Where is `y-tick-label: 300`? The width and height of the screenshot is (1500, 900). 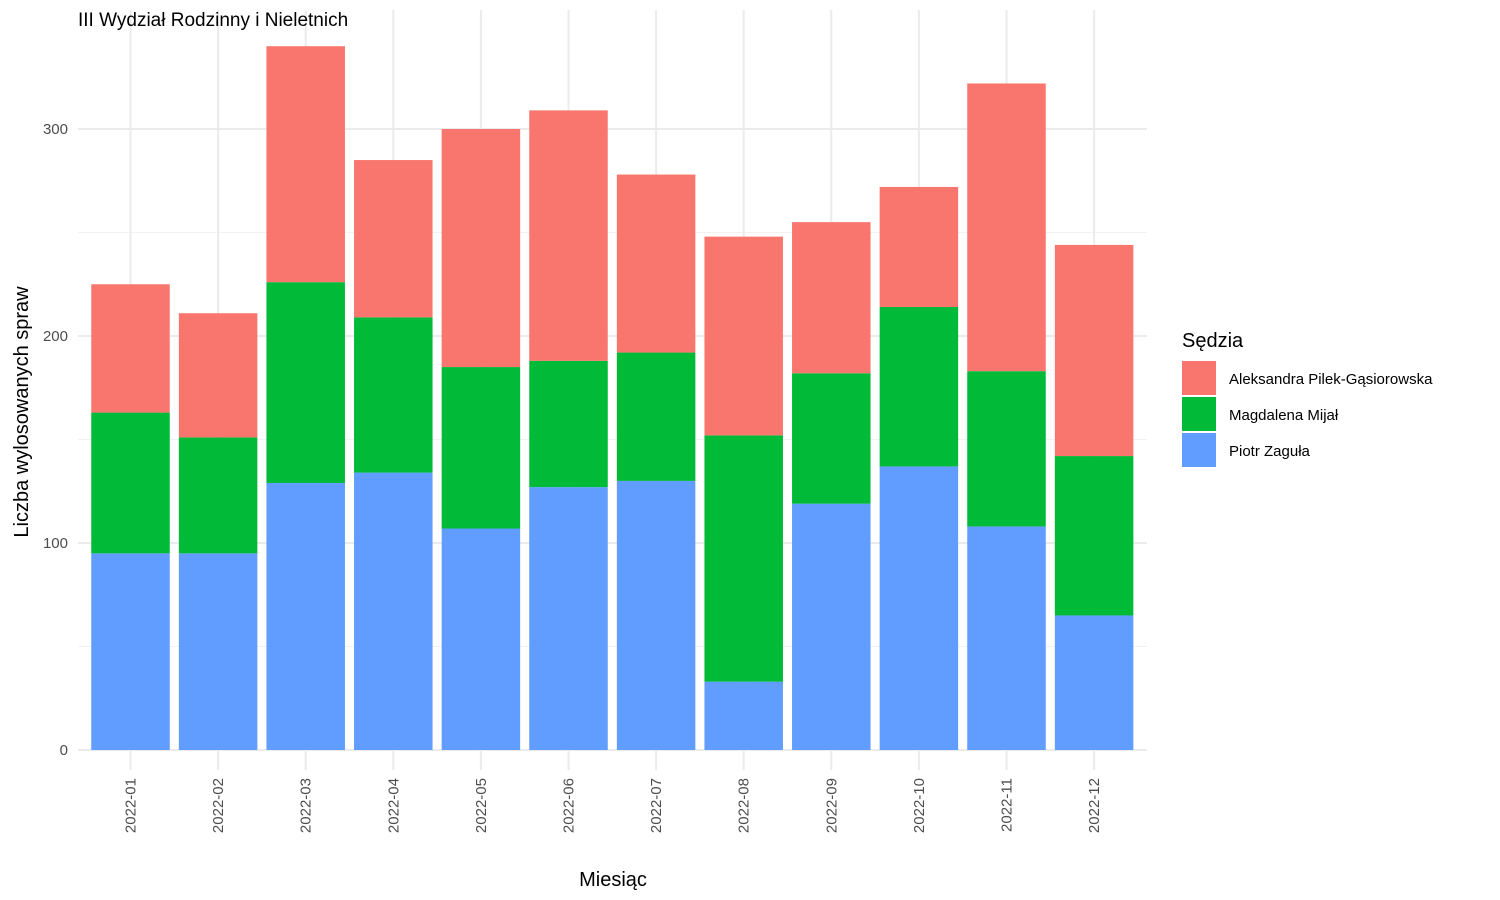 y-tick-label: 300 is located at coordinates (55, 129).